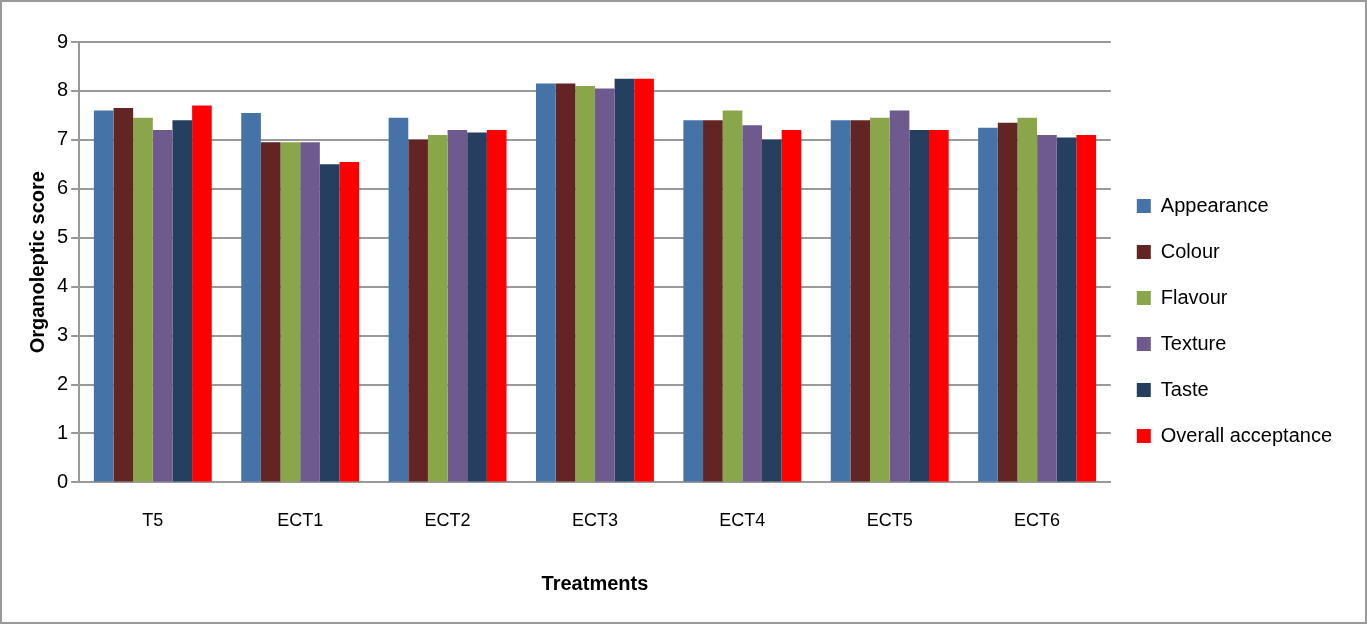 The height and width of the screenshot is (624, 1367). I want to click on x-tick-label: ECT4, so click(742, 520).